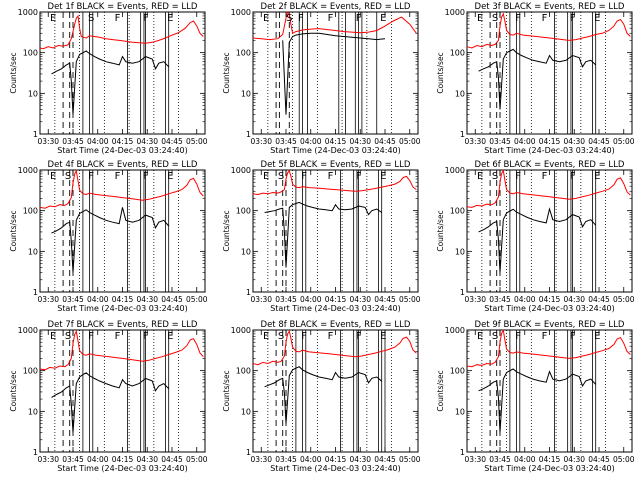 The image size is (640, 480). What do you see at coordinates (550, 325) in the screenshot?
I see `panel-title: Det 9f BLACK = Events, RED = LLD` at bounding box center [550, 325].